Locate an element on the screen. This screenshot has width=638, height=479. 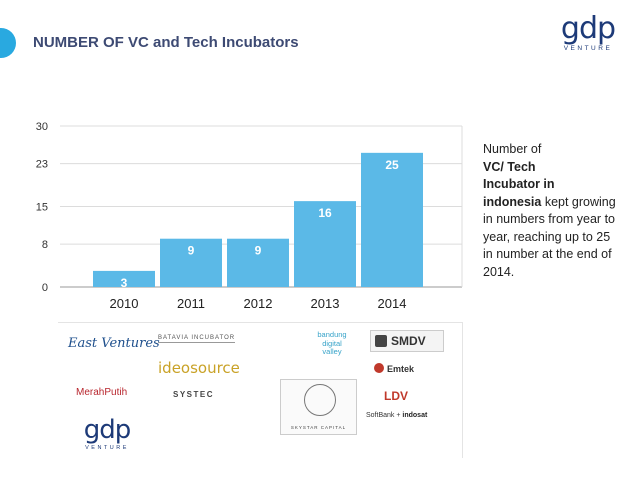
bandung-line3: valley is located at coordinates (332, 351).